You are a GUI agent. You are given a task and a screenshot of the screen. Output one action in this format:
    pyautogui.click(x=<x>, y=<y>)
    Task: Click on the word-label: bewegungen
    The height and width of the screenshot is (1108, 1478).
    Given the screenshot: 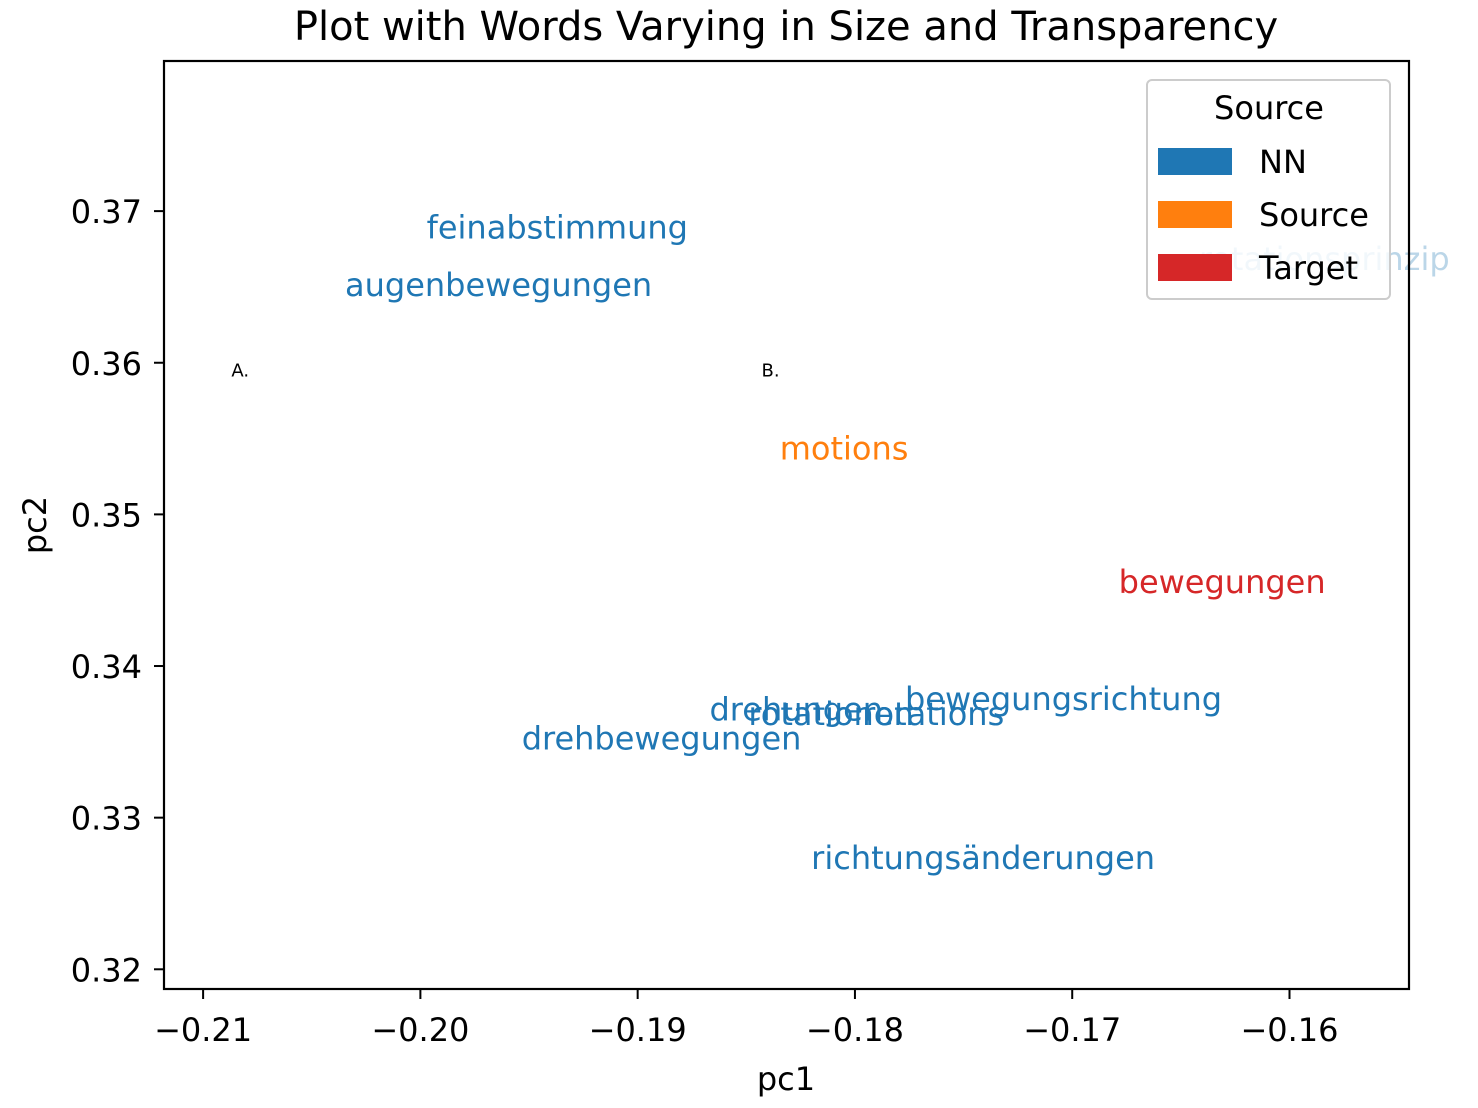 What is the action you would take?
    pyautogui.click(x=1222, y=582)
    